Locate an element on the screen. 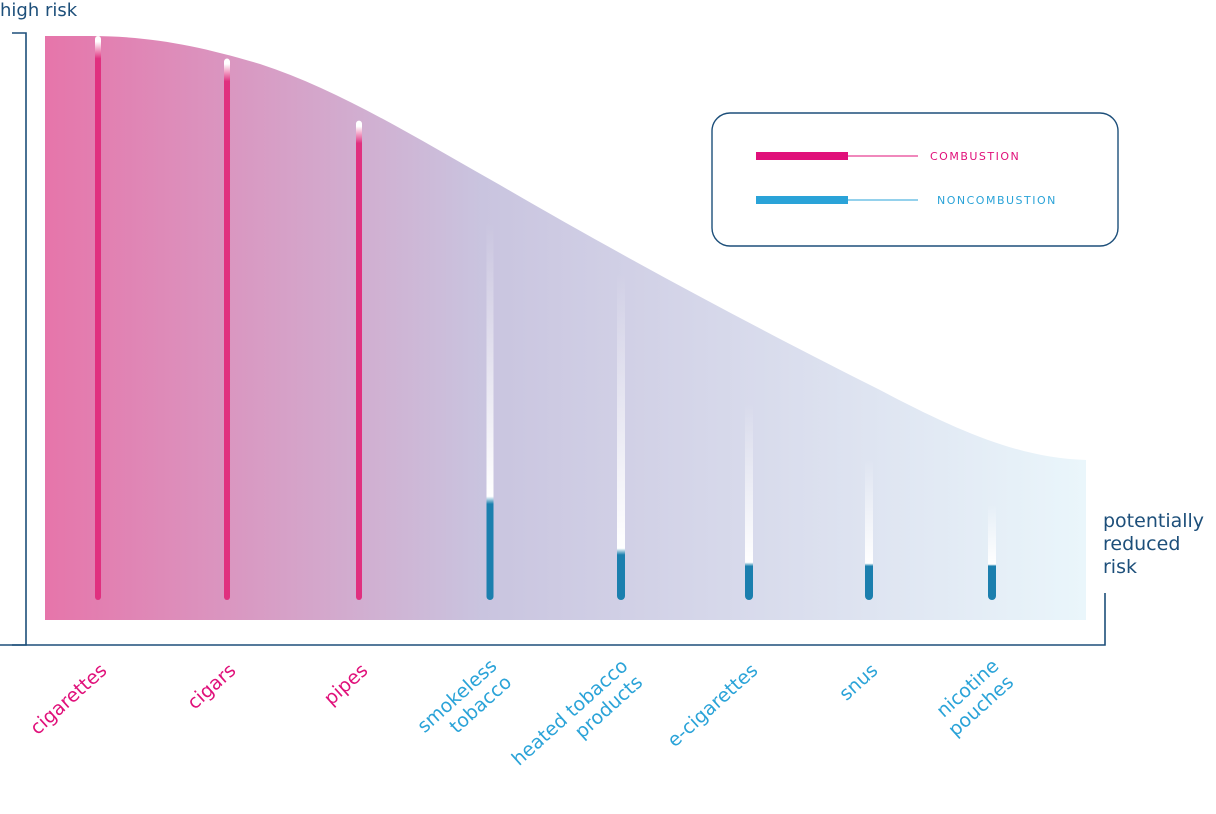  legend-noncombustion-swatch is located at coordinates (802, 200).